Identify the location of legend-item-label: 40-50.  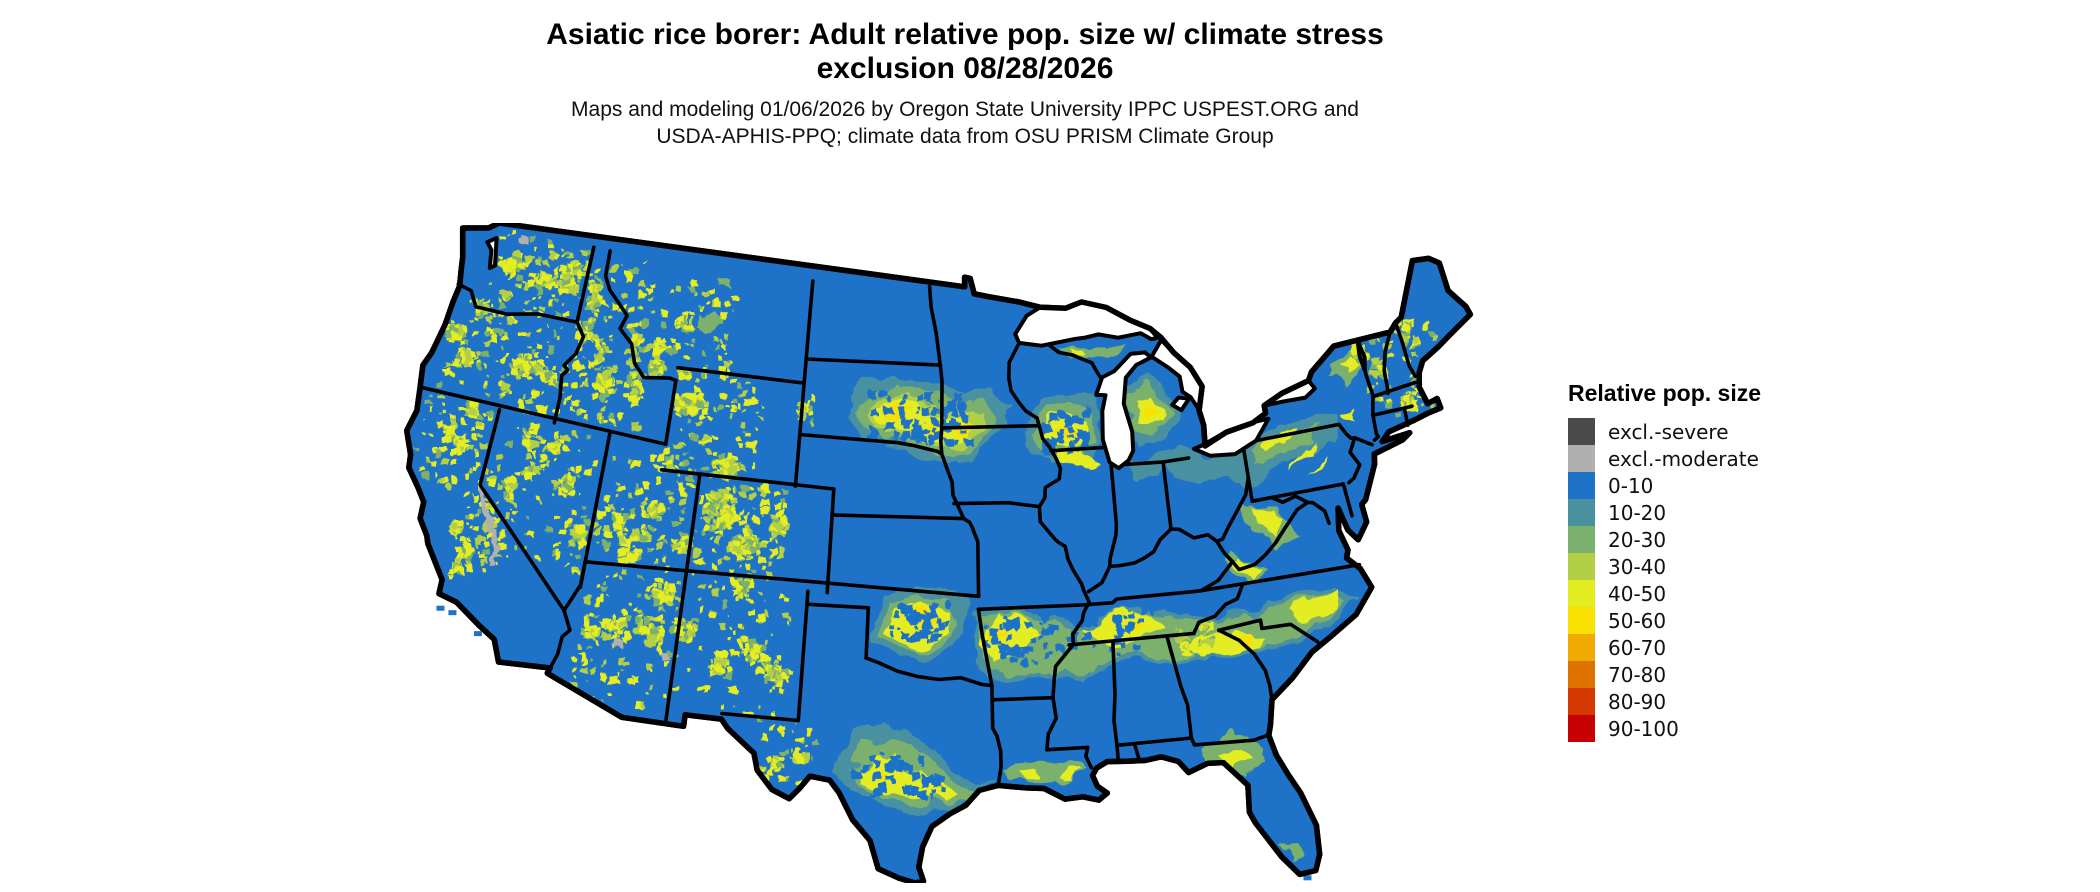
(1637, 593).